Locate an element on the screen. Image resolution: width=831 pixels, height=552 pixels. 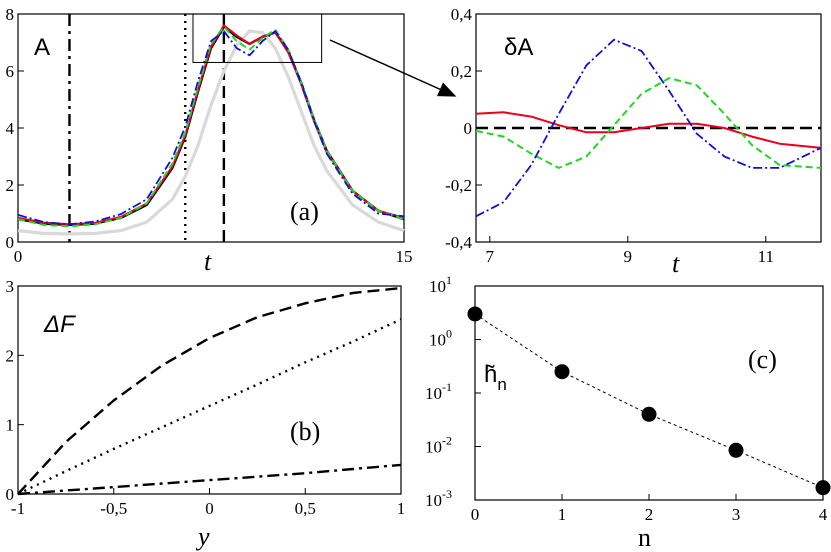
panel-b-ytick-label: 2 is located at coordinates (10, 355).